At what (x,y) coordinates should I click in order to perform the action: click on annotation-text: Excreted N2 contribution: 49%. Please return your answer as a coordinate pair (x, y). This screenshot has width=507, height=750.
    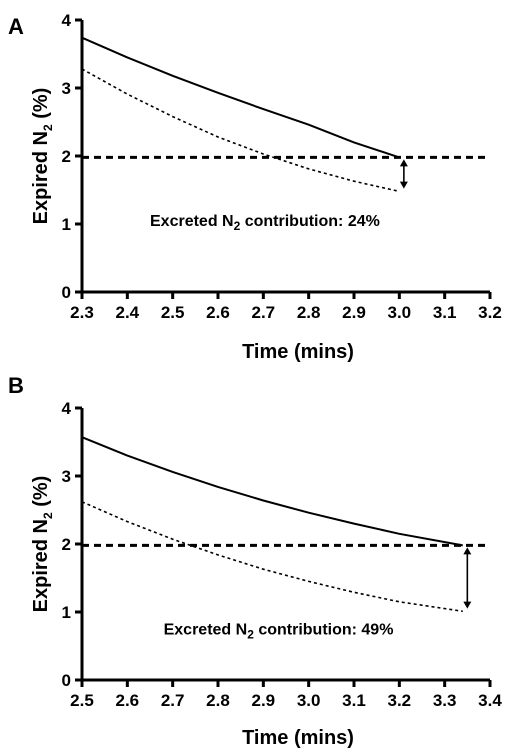
    Looking at the image, I should click on (279, 631).